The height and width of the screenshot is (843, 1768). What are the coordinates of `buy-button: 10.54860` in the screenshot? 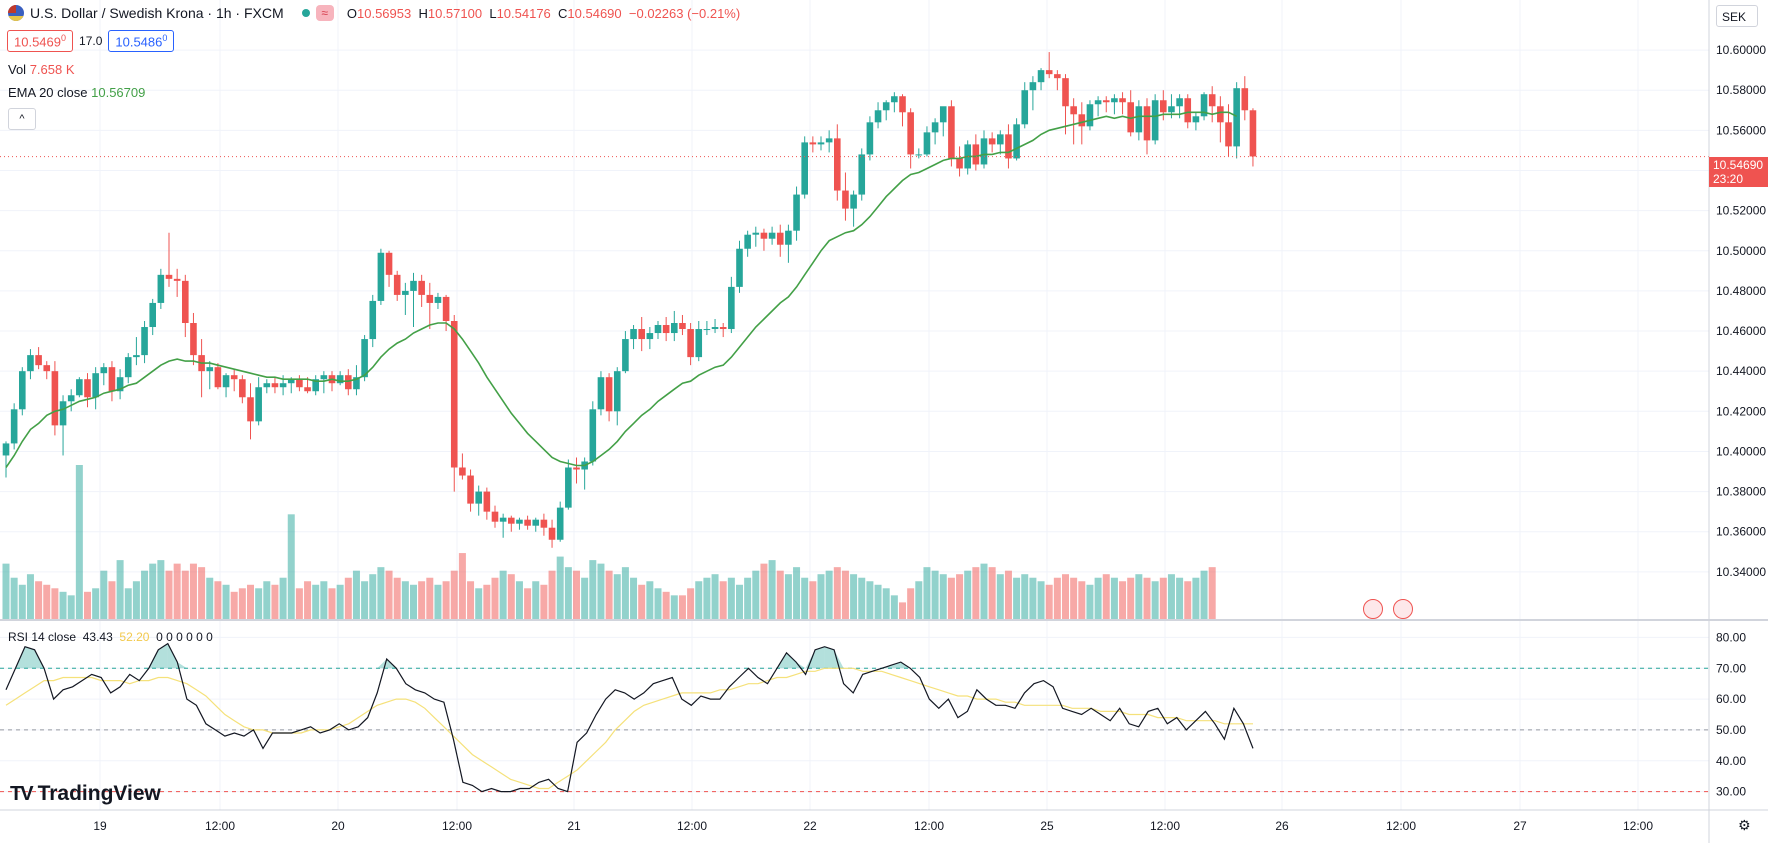 It's located at (141, 41).